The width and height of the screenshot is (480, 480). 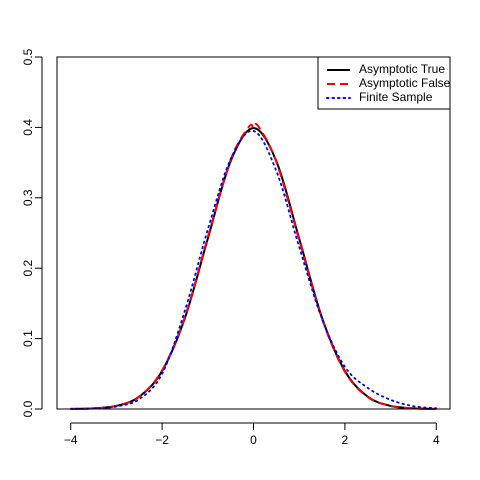 What do you see at coordinates (28, 268) in the screenshot?
I see `y-tick-label: 0.2` at bounding box center [28, 268].